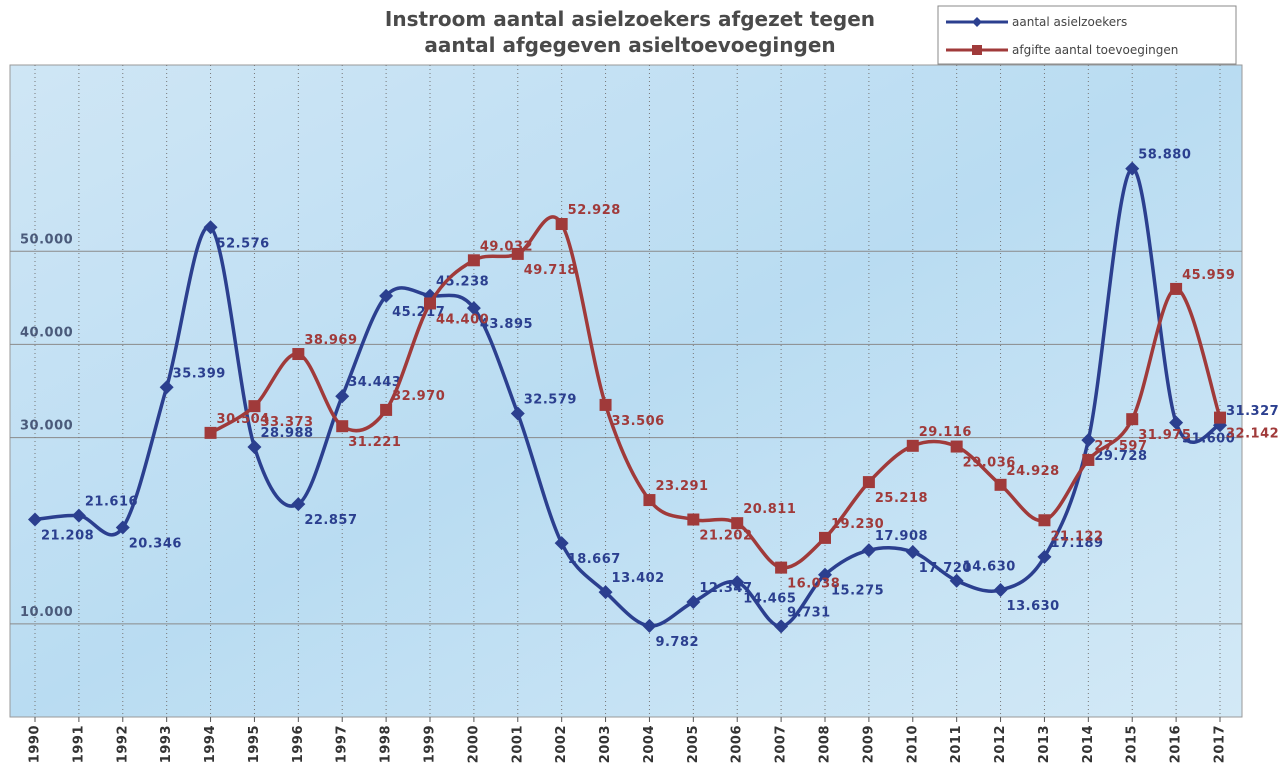 The width and height of the screenshot is (1286, 766). What do you see at coordinates (386, 744) in the screenshot?
I see `x-tick-label: 1998` at bounding box center [386, 744].